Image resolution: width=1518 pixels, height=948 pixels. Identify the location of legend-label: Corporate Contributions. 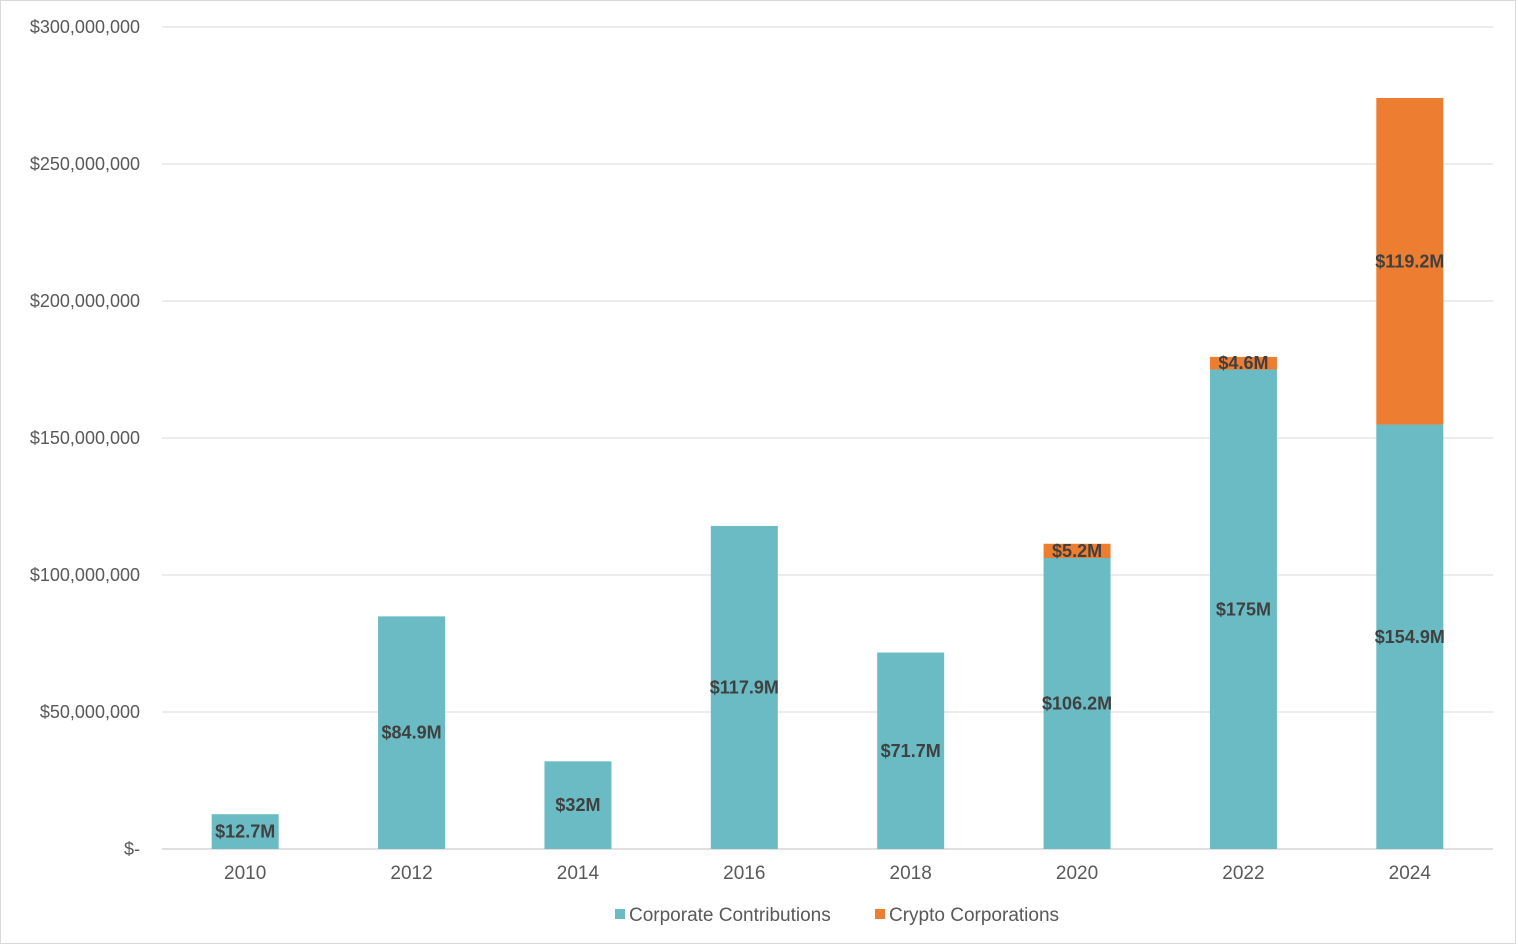
(730, 915).